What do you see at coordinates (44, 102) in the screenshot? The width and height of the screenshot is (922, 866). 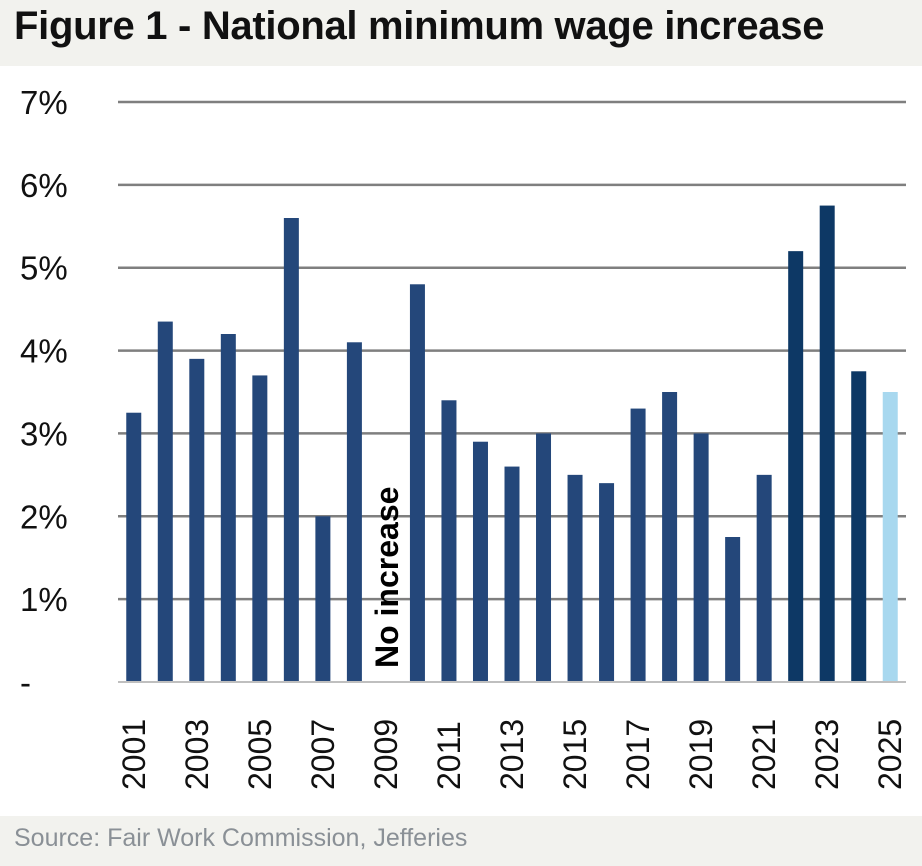 I see `y-tick-label: 7%` at bounding box center [44, 102].